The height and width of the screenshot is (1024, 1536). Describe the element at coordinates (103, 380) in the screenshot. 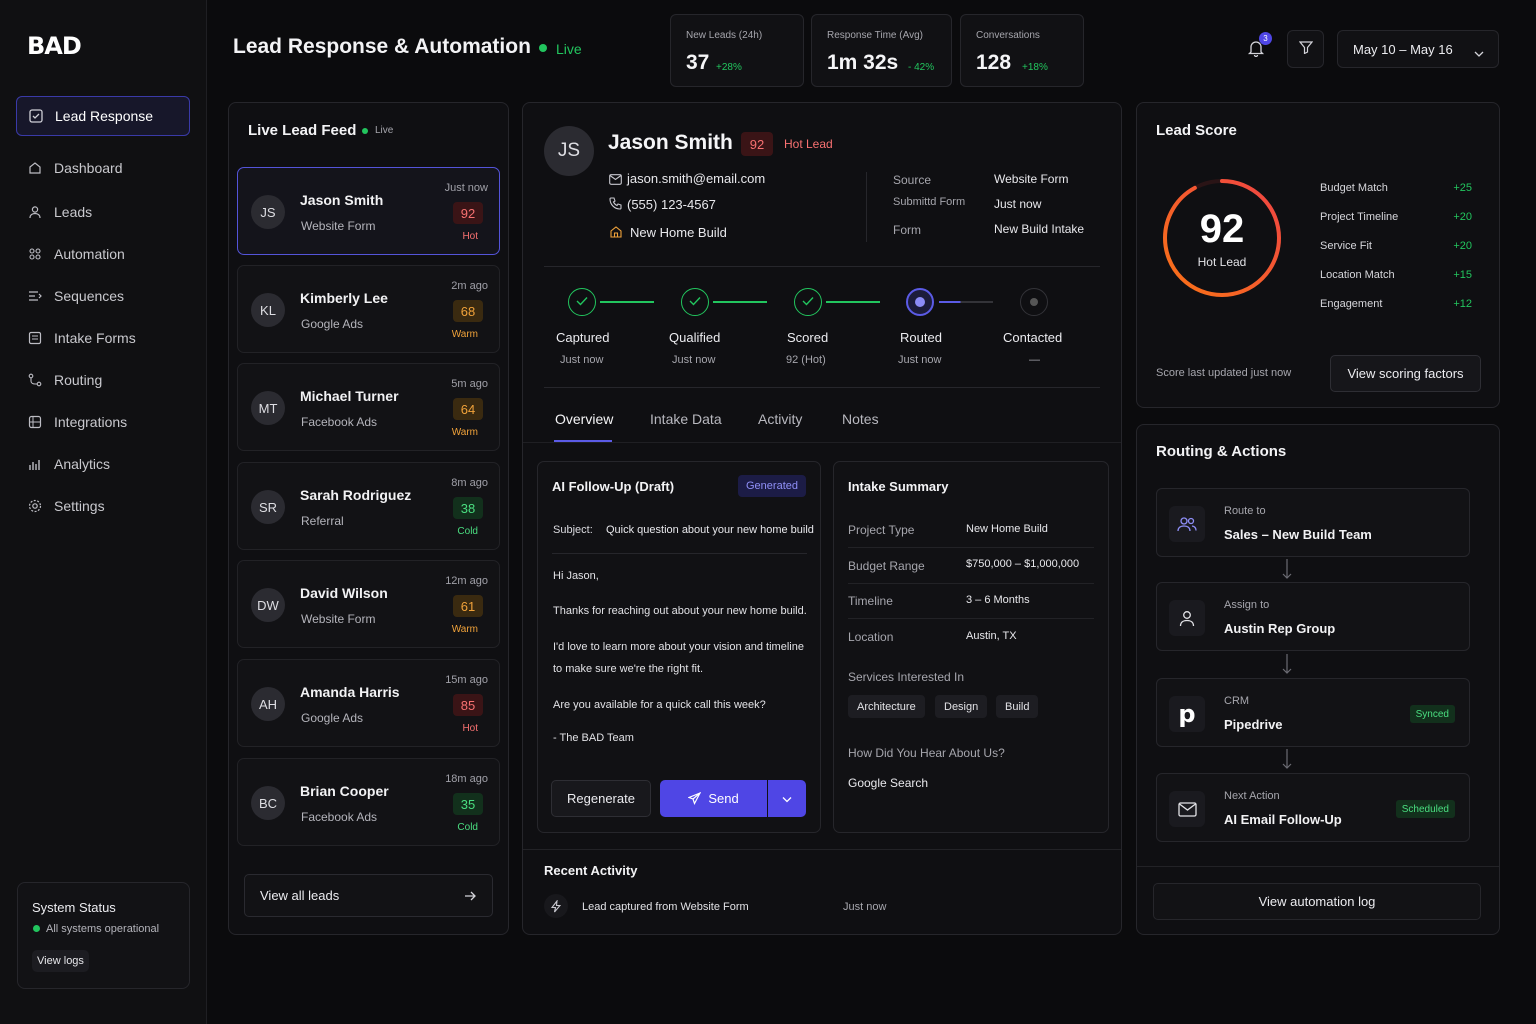

I see `sidebar-item-routing: Routing` at that location.